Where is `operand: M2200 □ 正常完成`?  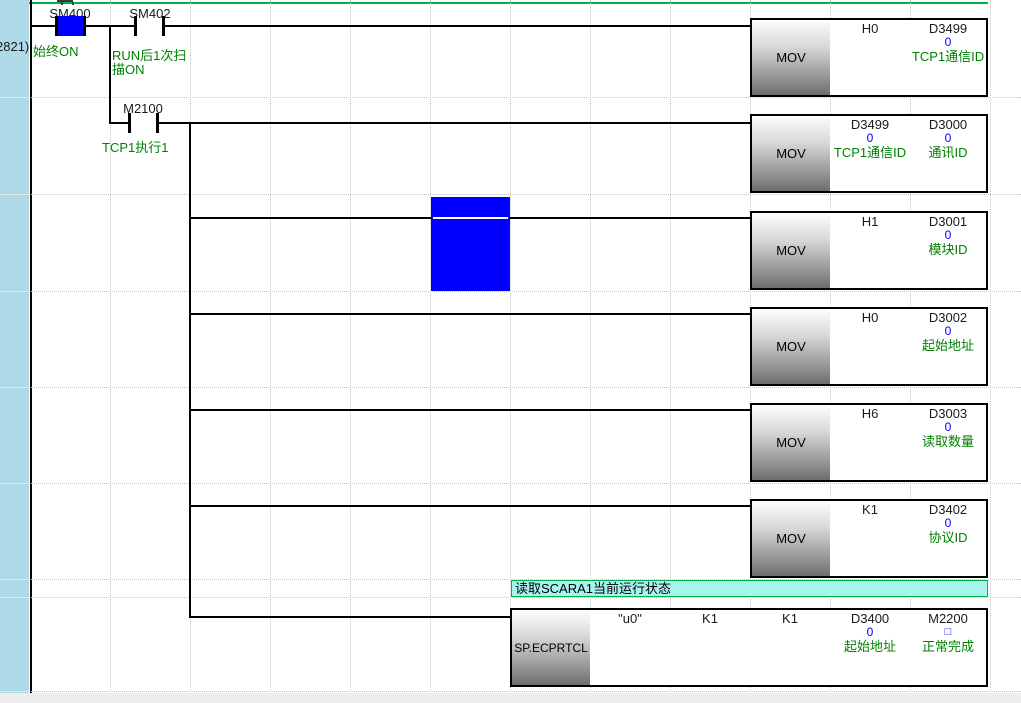 operand: M2200 □ 正常完成 is located at coordinates (948, 633).